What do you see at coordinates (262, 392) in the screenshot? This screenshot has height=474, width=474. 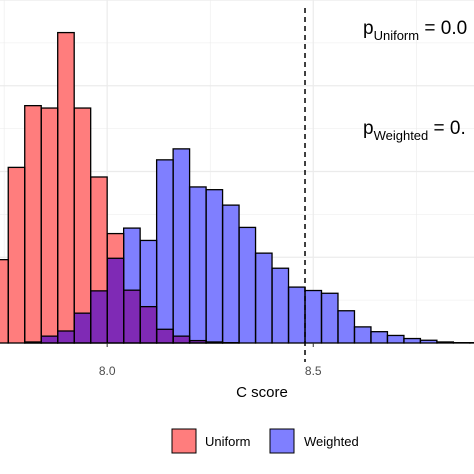 I see `x-axis-title: C score` at bounding box center [262, 392].